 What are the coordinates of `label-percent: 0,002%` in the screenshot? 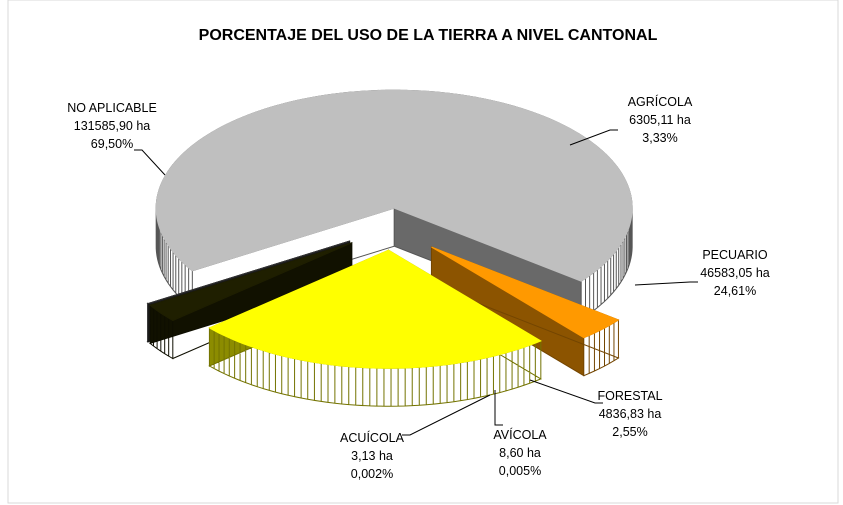 It's located at (372, 474).